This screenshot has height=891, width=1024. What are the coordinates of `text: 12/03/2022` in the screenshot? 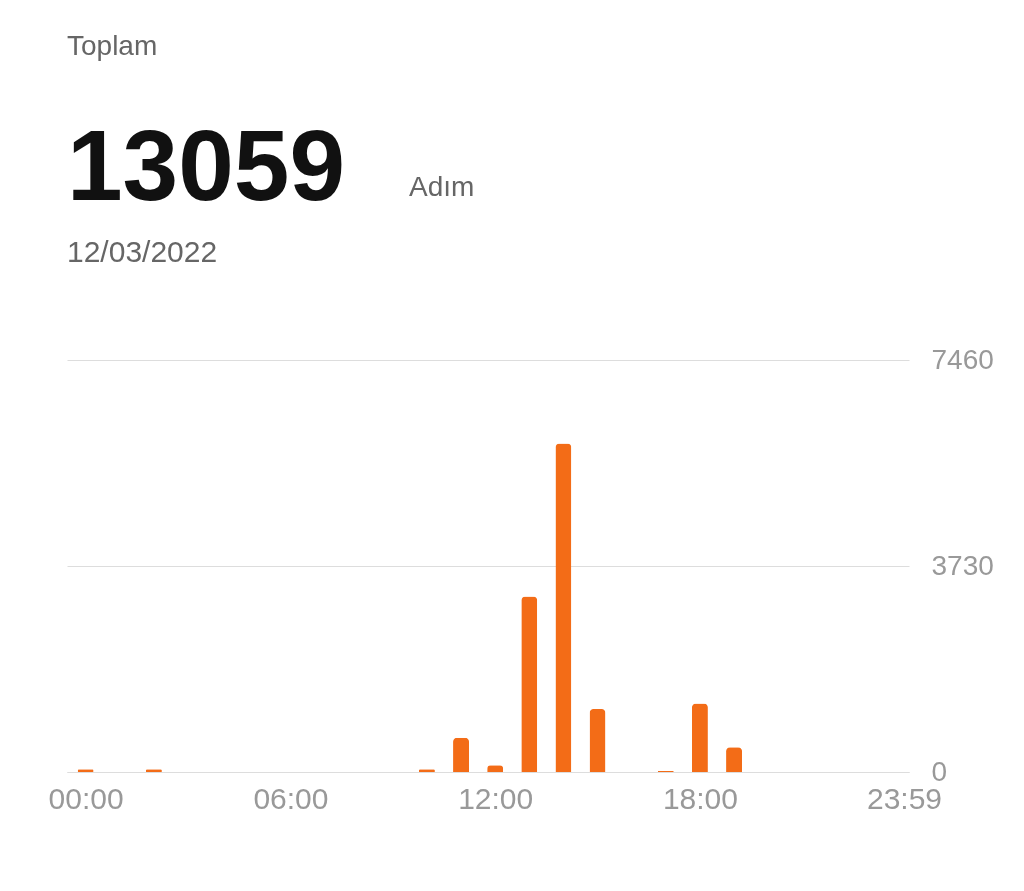 It's located at (142, 251).